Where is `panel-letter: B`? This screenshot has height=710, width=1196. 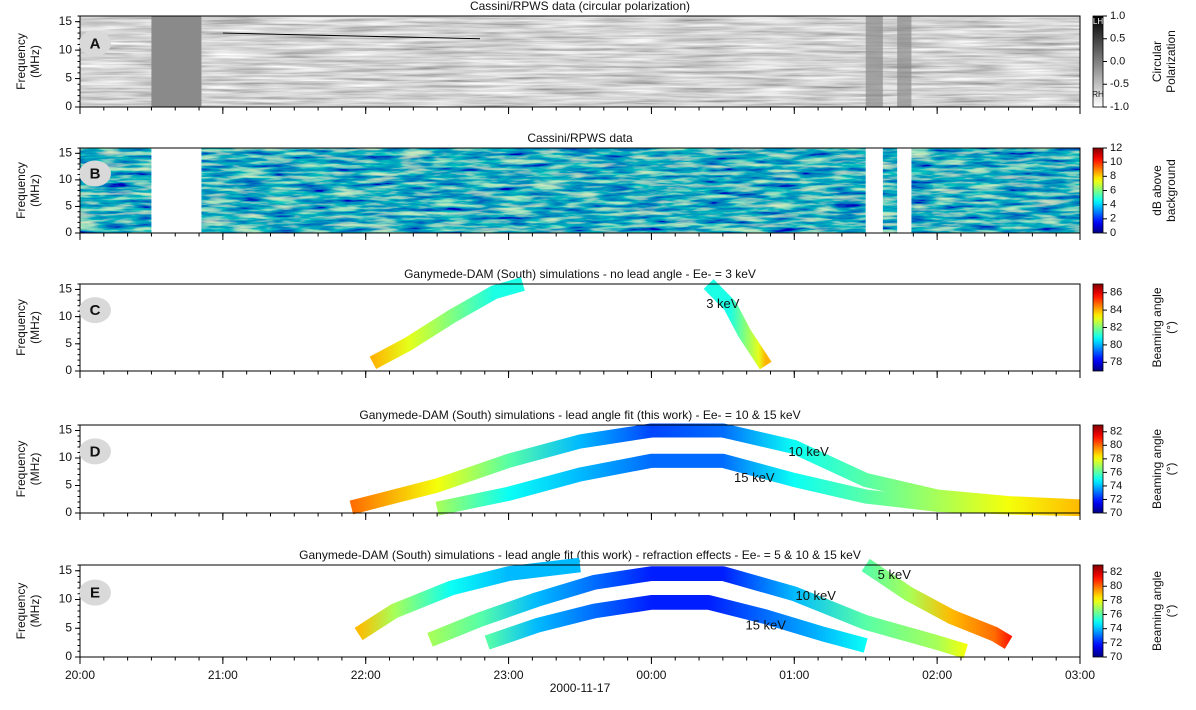 panel-letter: B is located at coordinates (95, 173).